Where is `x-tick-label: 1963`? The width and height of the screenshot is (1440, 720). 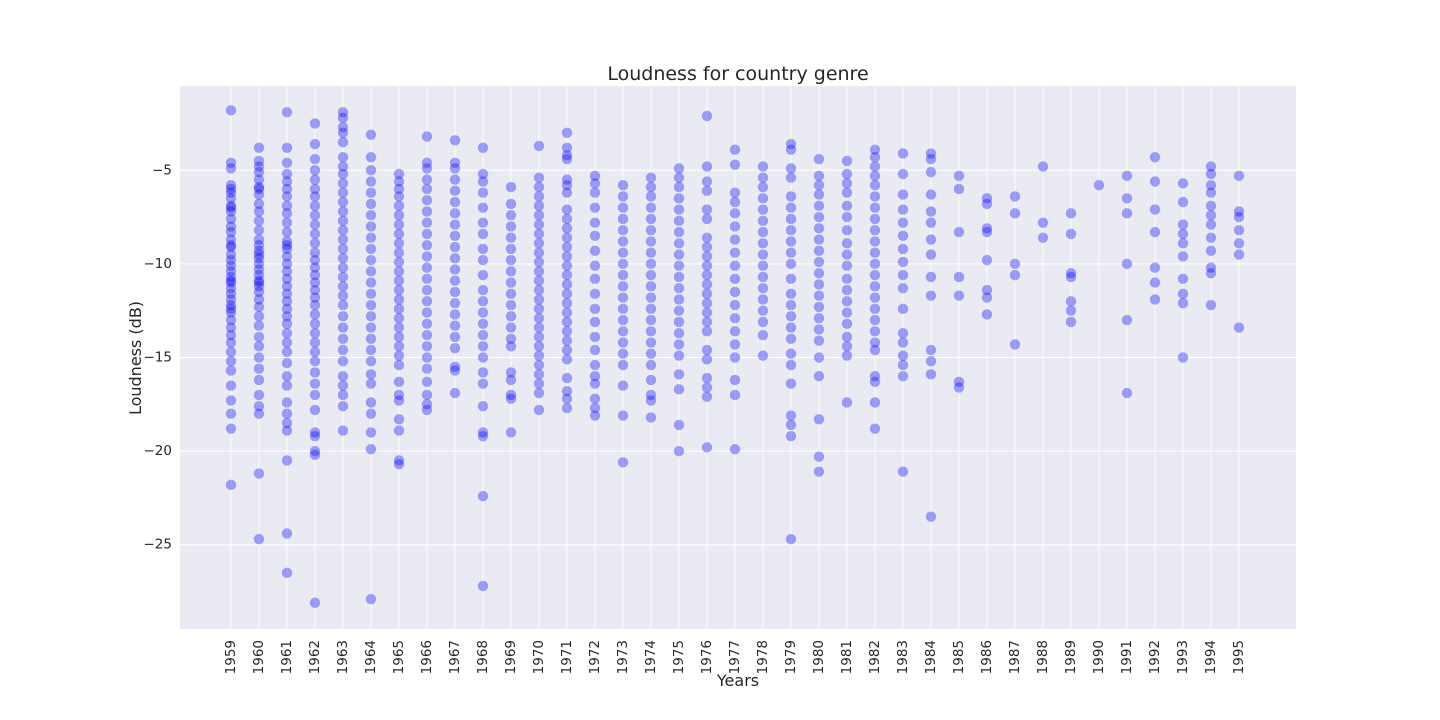
x-tick-label: 1963 is located at coordinates (343, 657).